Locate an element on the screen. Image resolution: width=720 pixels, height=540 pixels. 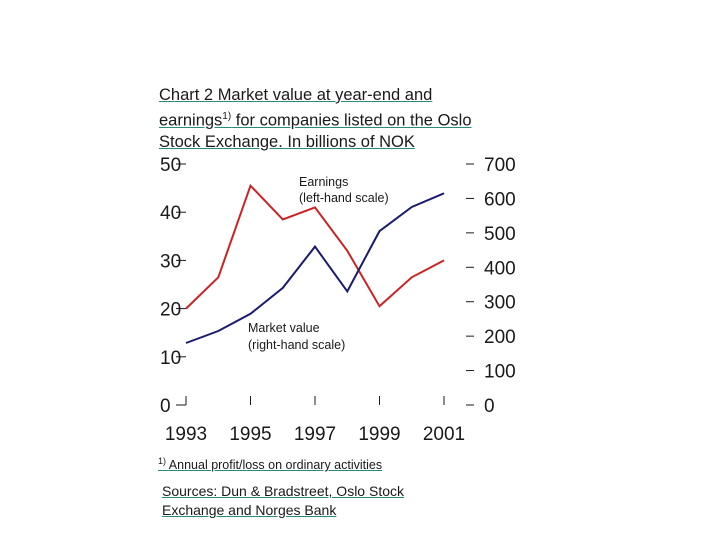
y-right-tick-label: 100 is located at coordinates (500, 372).